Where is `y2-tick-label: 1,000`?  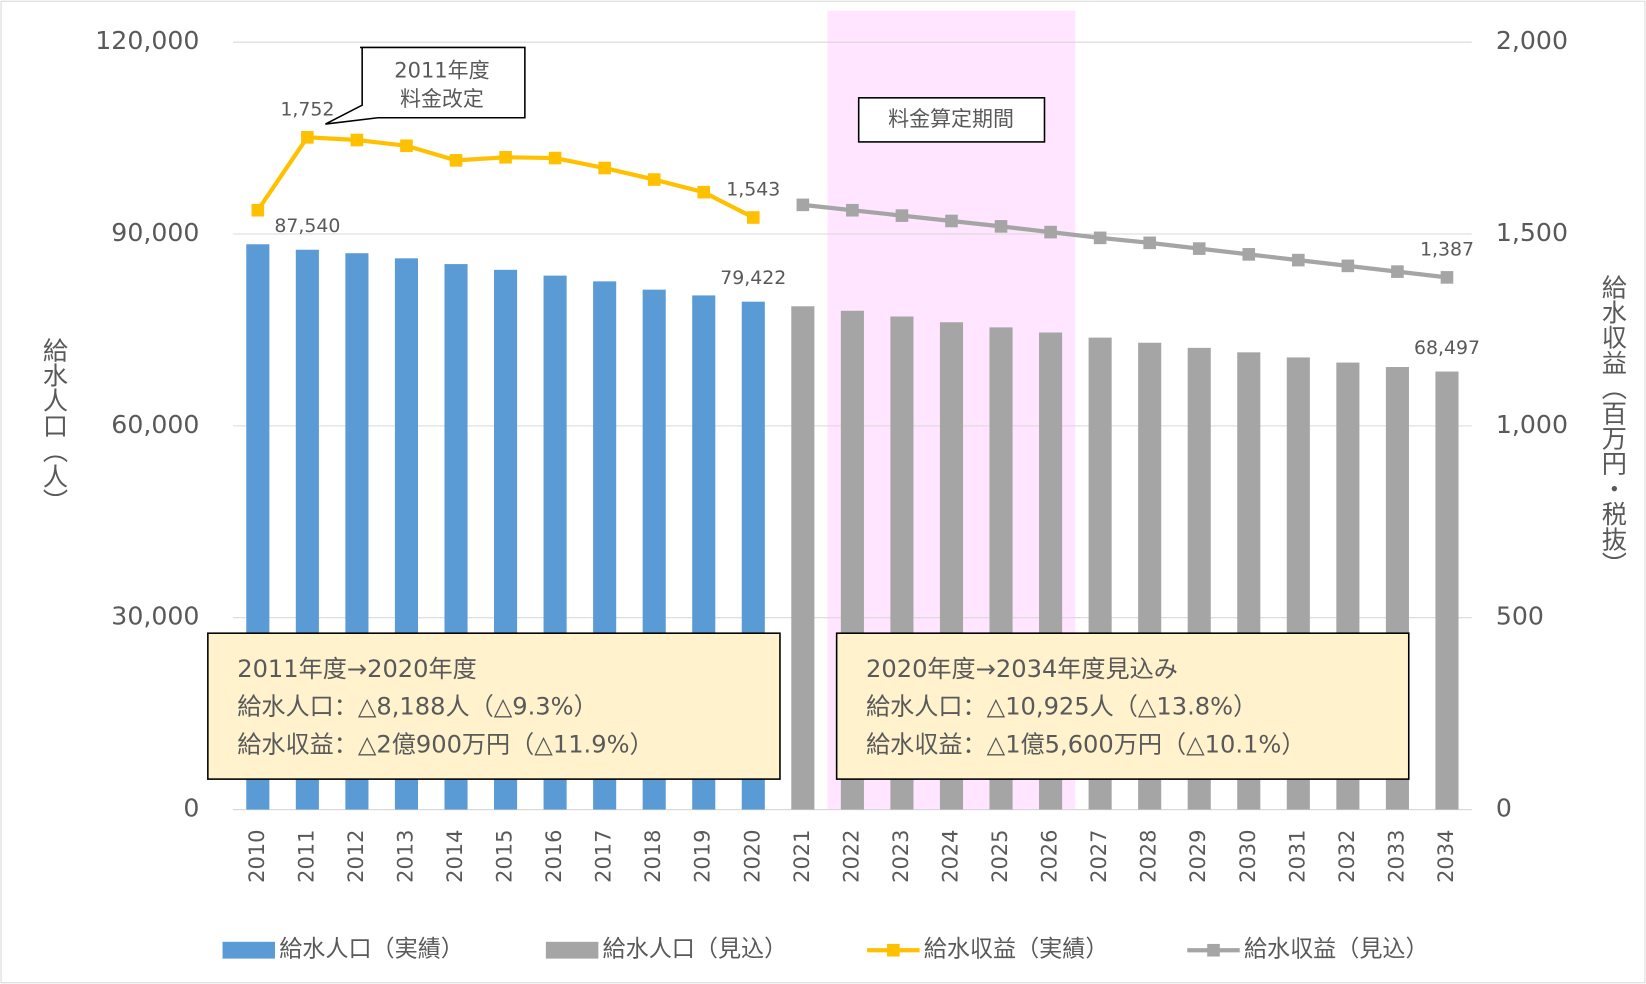
y2-tick-label: 1,000 is located at coordinates (1532, 424).